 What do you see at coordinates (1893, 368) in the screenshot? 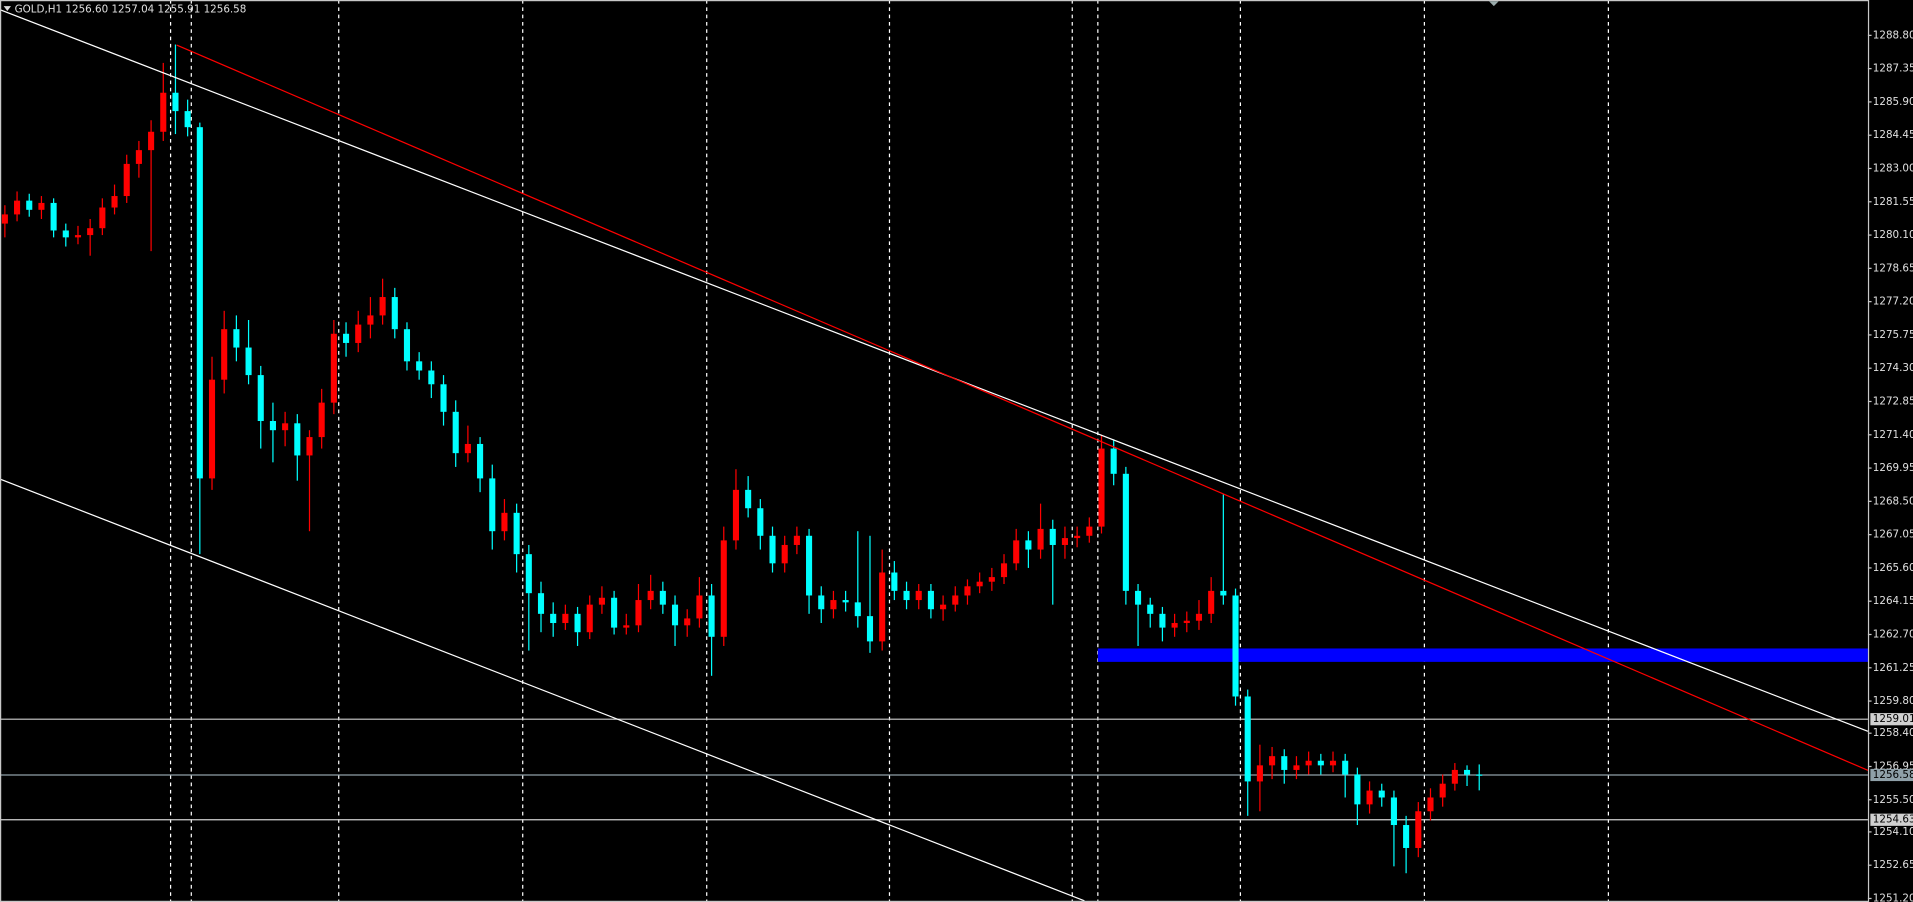
I see `y-tick-label: 1274.30` at bounding box center [1893, 368].